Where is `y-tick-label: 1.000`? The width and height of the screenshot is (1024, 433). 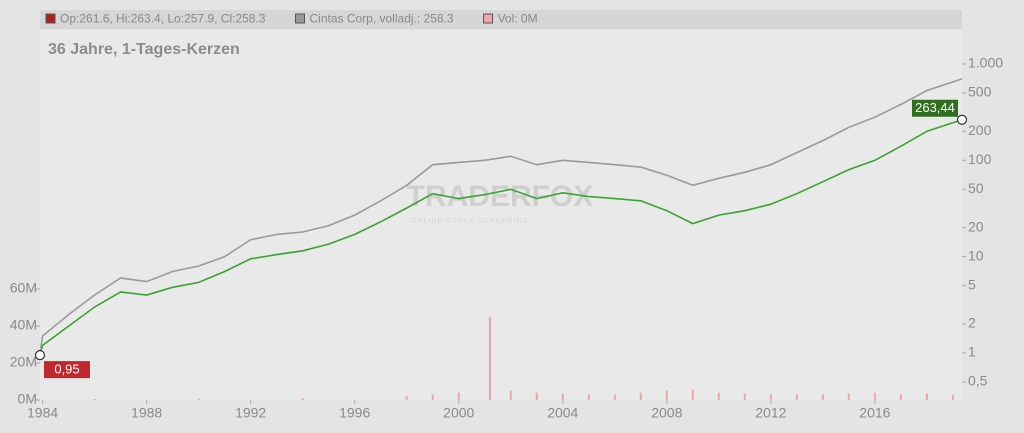
y-tick-label: 1.000 is located at coordinates (985, 63).